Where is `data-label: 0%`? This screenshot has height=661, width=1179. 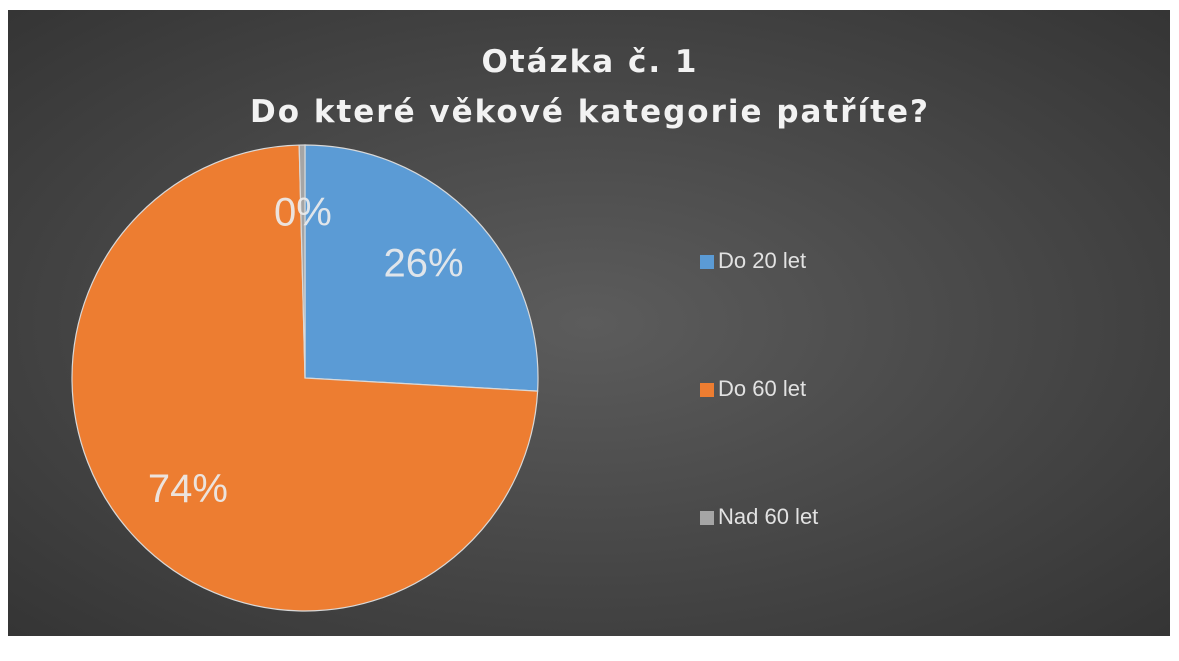
data-label: 0% is located at coordinates (303, 212).